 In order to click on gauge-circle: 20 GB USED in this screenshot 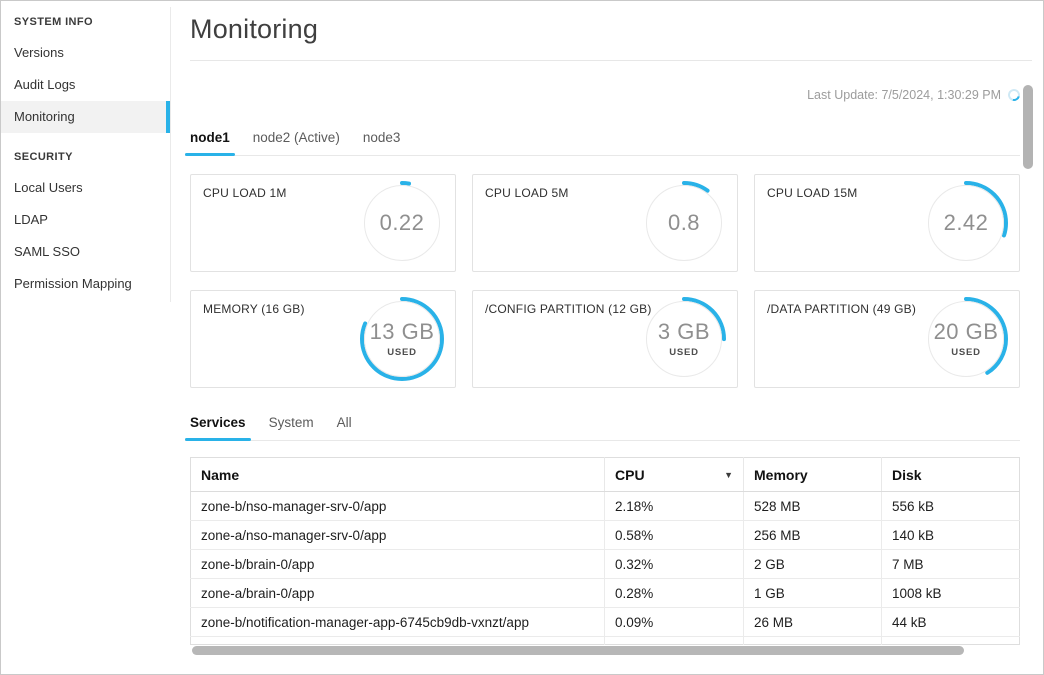, I will do `click(966, 339)`.